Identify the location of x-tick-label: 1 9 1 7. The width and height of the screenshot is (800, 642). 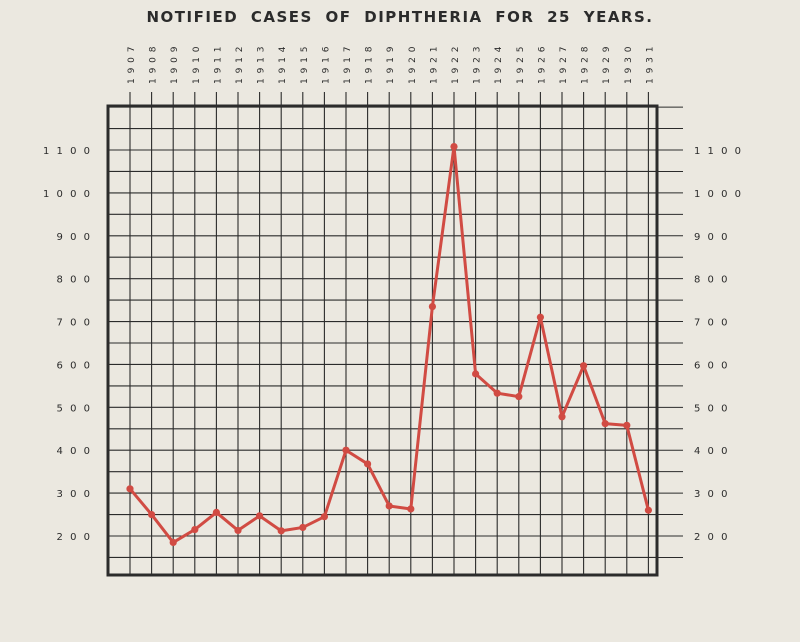
(348, 65).